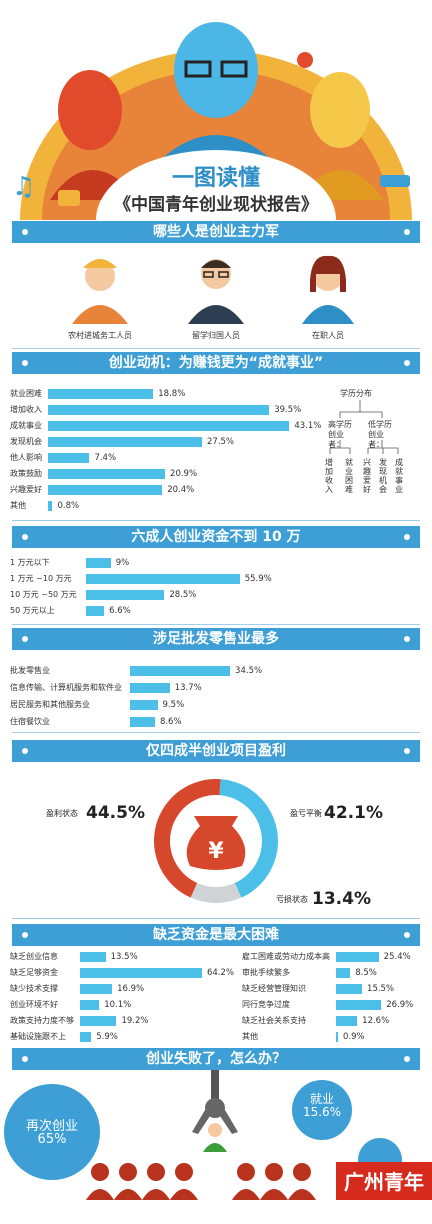  I want to click on value-label: 10.1%, so click(118, 1005).